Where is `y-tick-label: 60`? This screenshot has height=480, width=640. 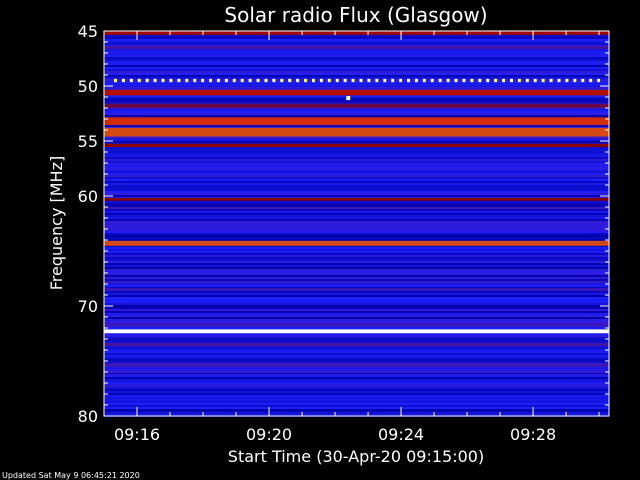 y-tick-label: 60 is located at coordinates (88, 196).